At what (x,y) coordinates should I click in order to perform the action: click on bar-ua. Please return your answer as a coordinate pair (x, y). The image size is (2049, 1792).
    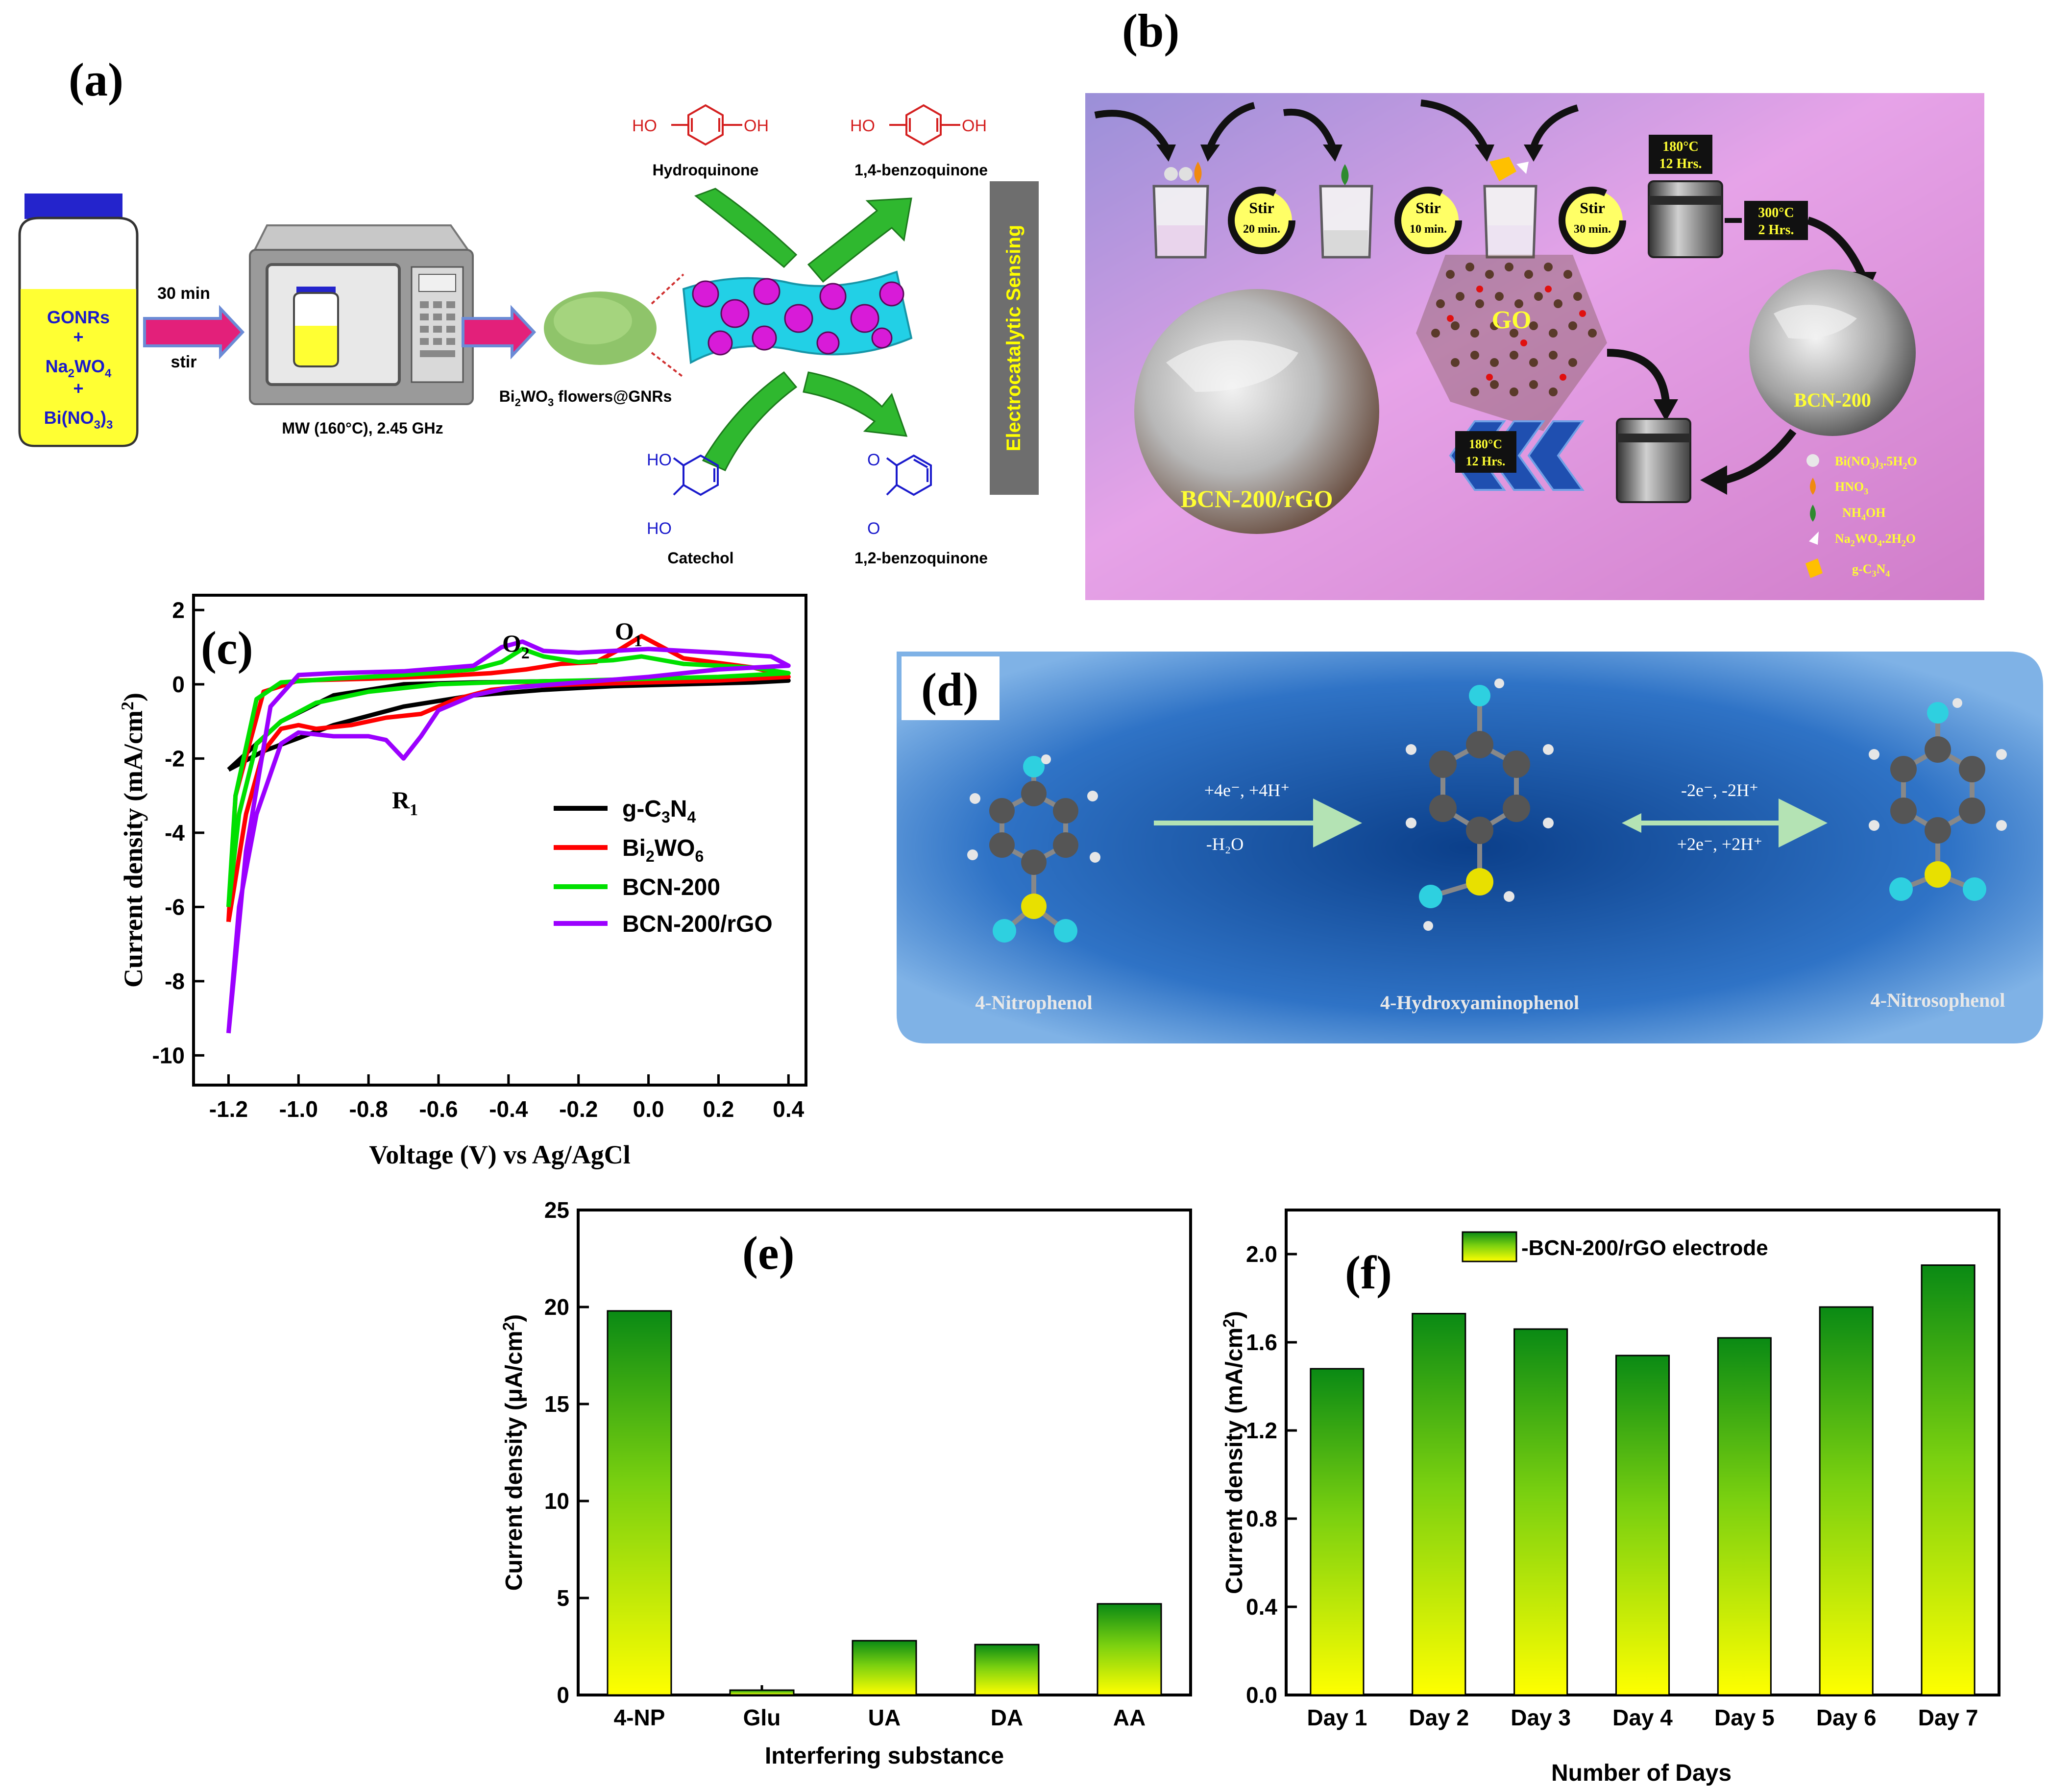
    Looking at the image, I should click on (884, 1668).